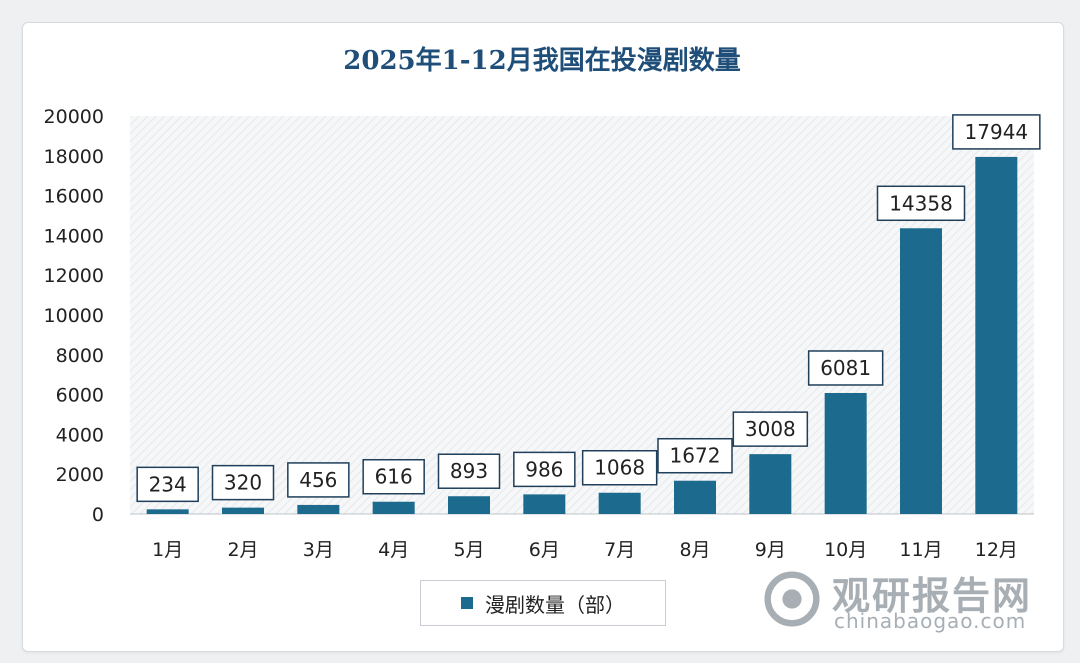 The width and height of the screenshot is (1080, 663). I want to click on data-label: 616, so click(394, 477).